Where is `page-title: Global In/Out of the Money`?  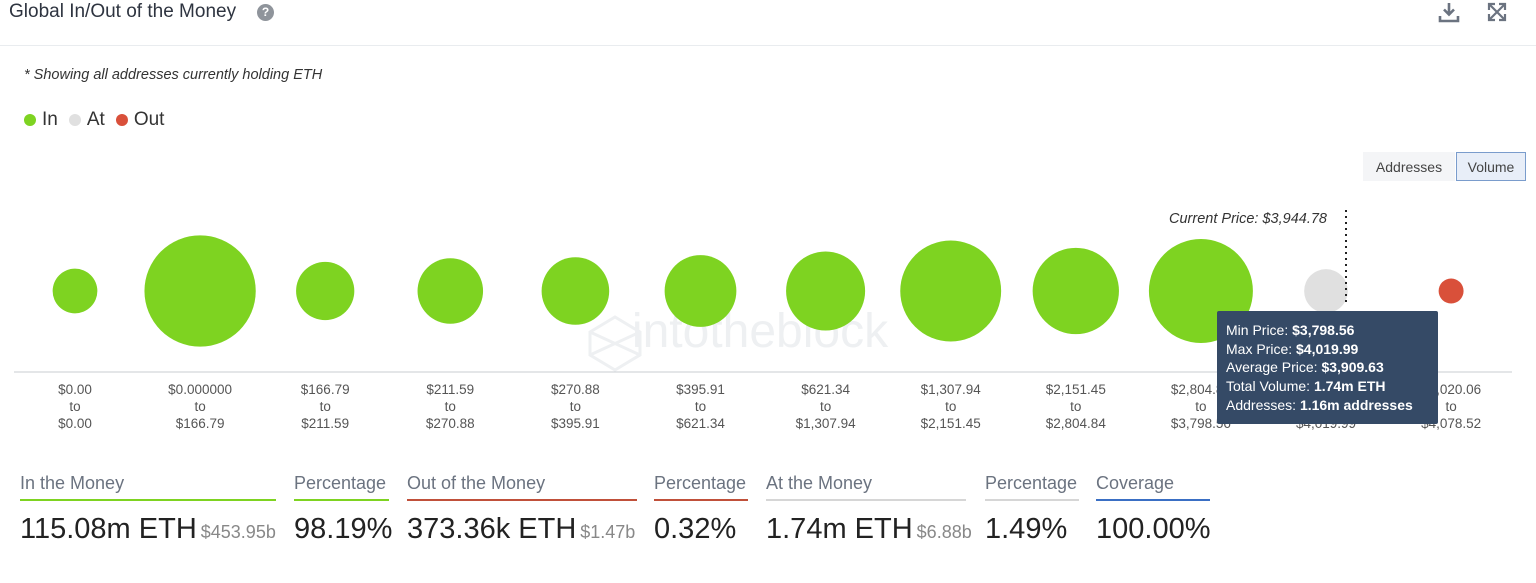
page-title: Global In/Out of the Money is located at coordinates (123, 11).